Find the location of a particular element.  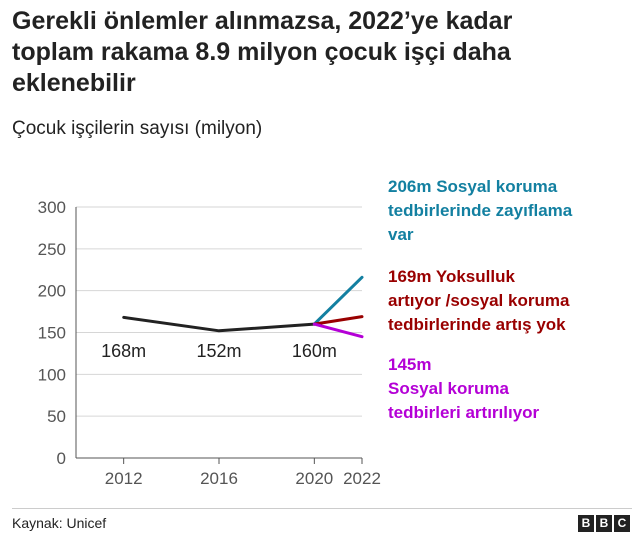

bbc-logo: B B C is located at coordinates (604, 523).